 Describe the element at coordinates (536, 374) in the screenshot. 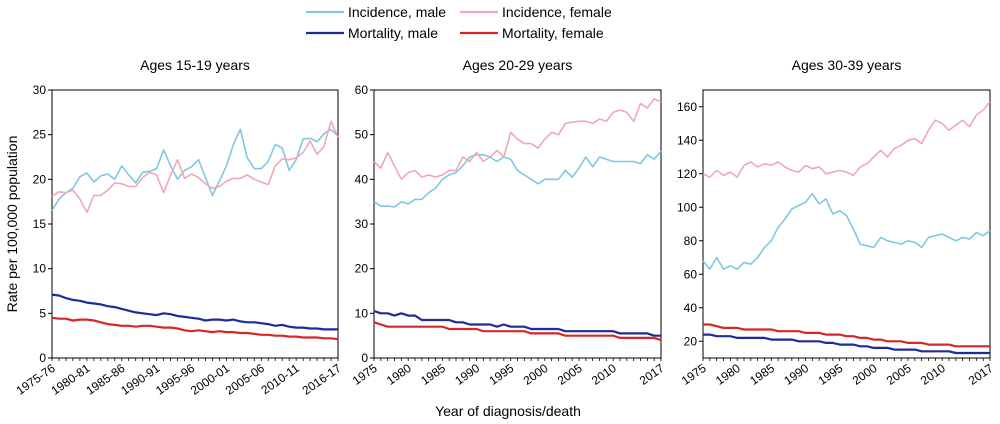

I see `panel-2-xtick-label-2000: 2000` at that location.